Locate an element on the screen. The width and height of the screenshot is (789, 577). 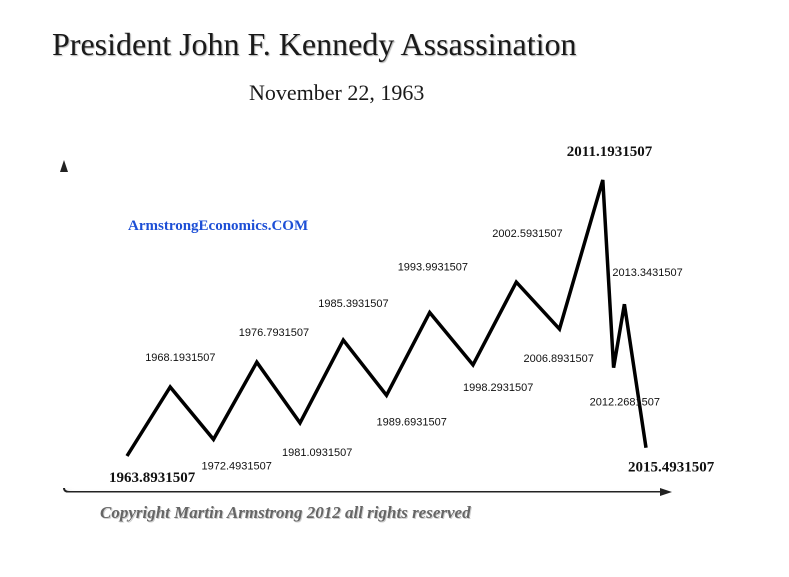
point-label: 2002.5931507 is located at coordinates (527, 234).